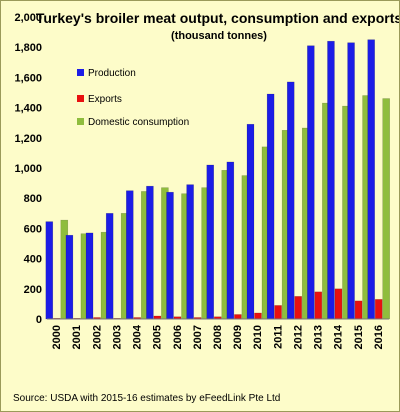 This screenshot has width=400, height=412. I want to click on bar-production-2016, so click(371, 179).